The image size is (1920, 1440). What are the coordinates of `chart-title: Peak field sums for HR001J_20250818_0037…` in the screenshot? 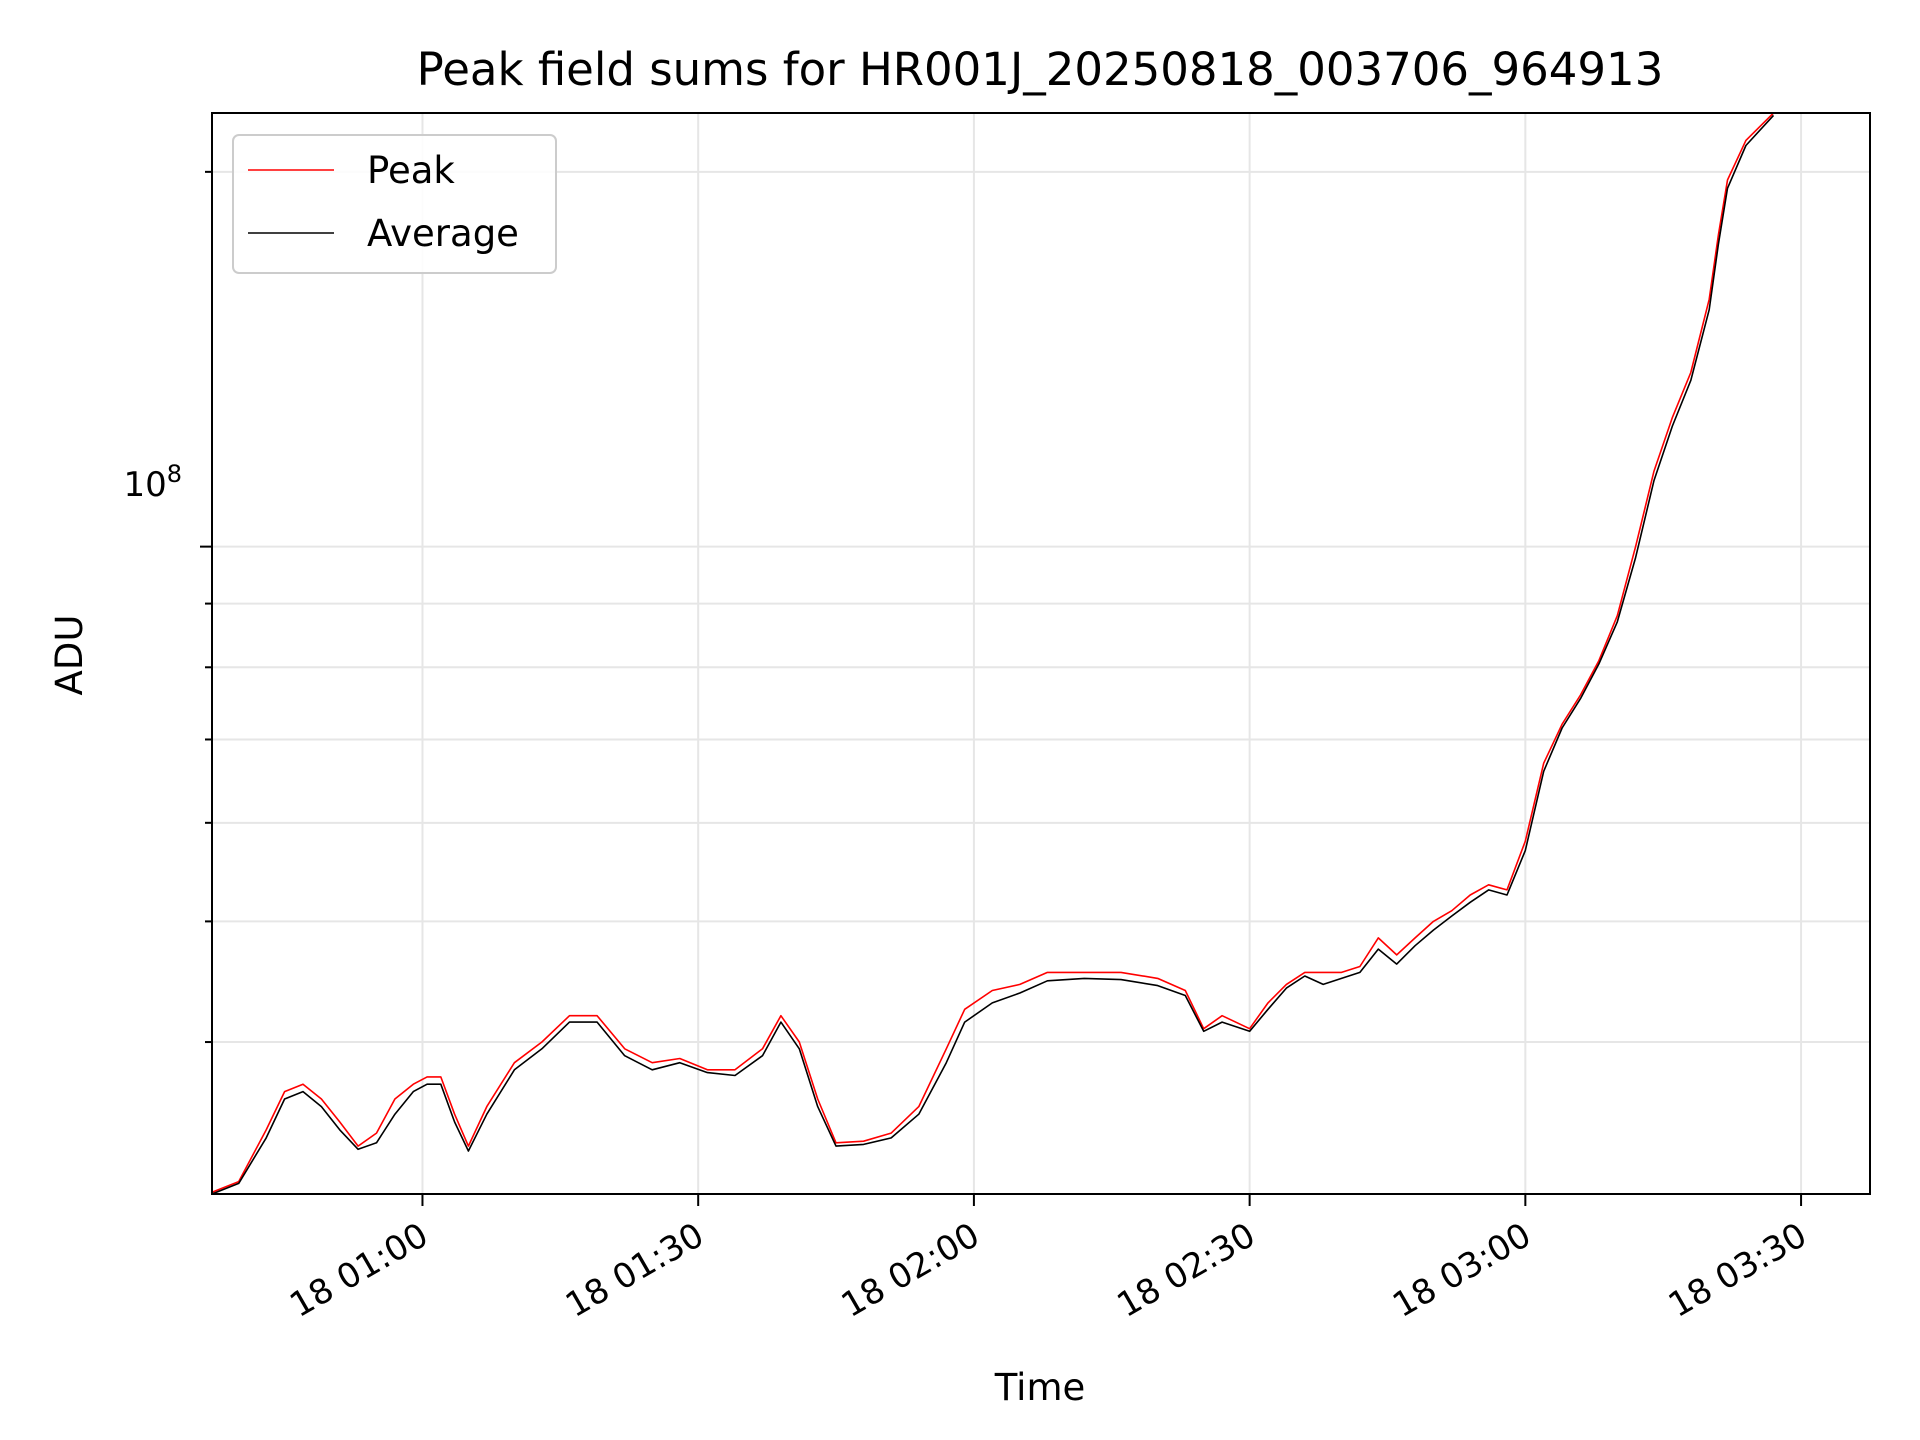 It's located at (1040, 69).